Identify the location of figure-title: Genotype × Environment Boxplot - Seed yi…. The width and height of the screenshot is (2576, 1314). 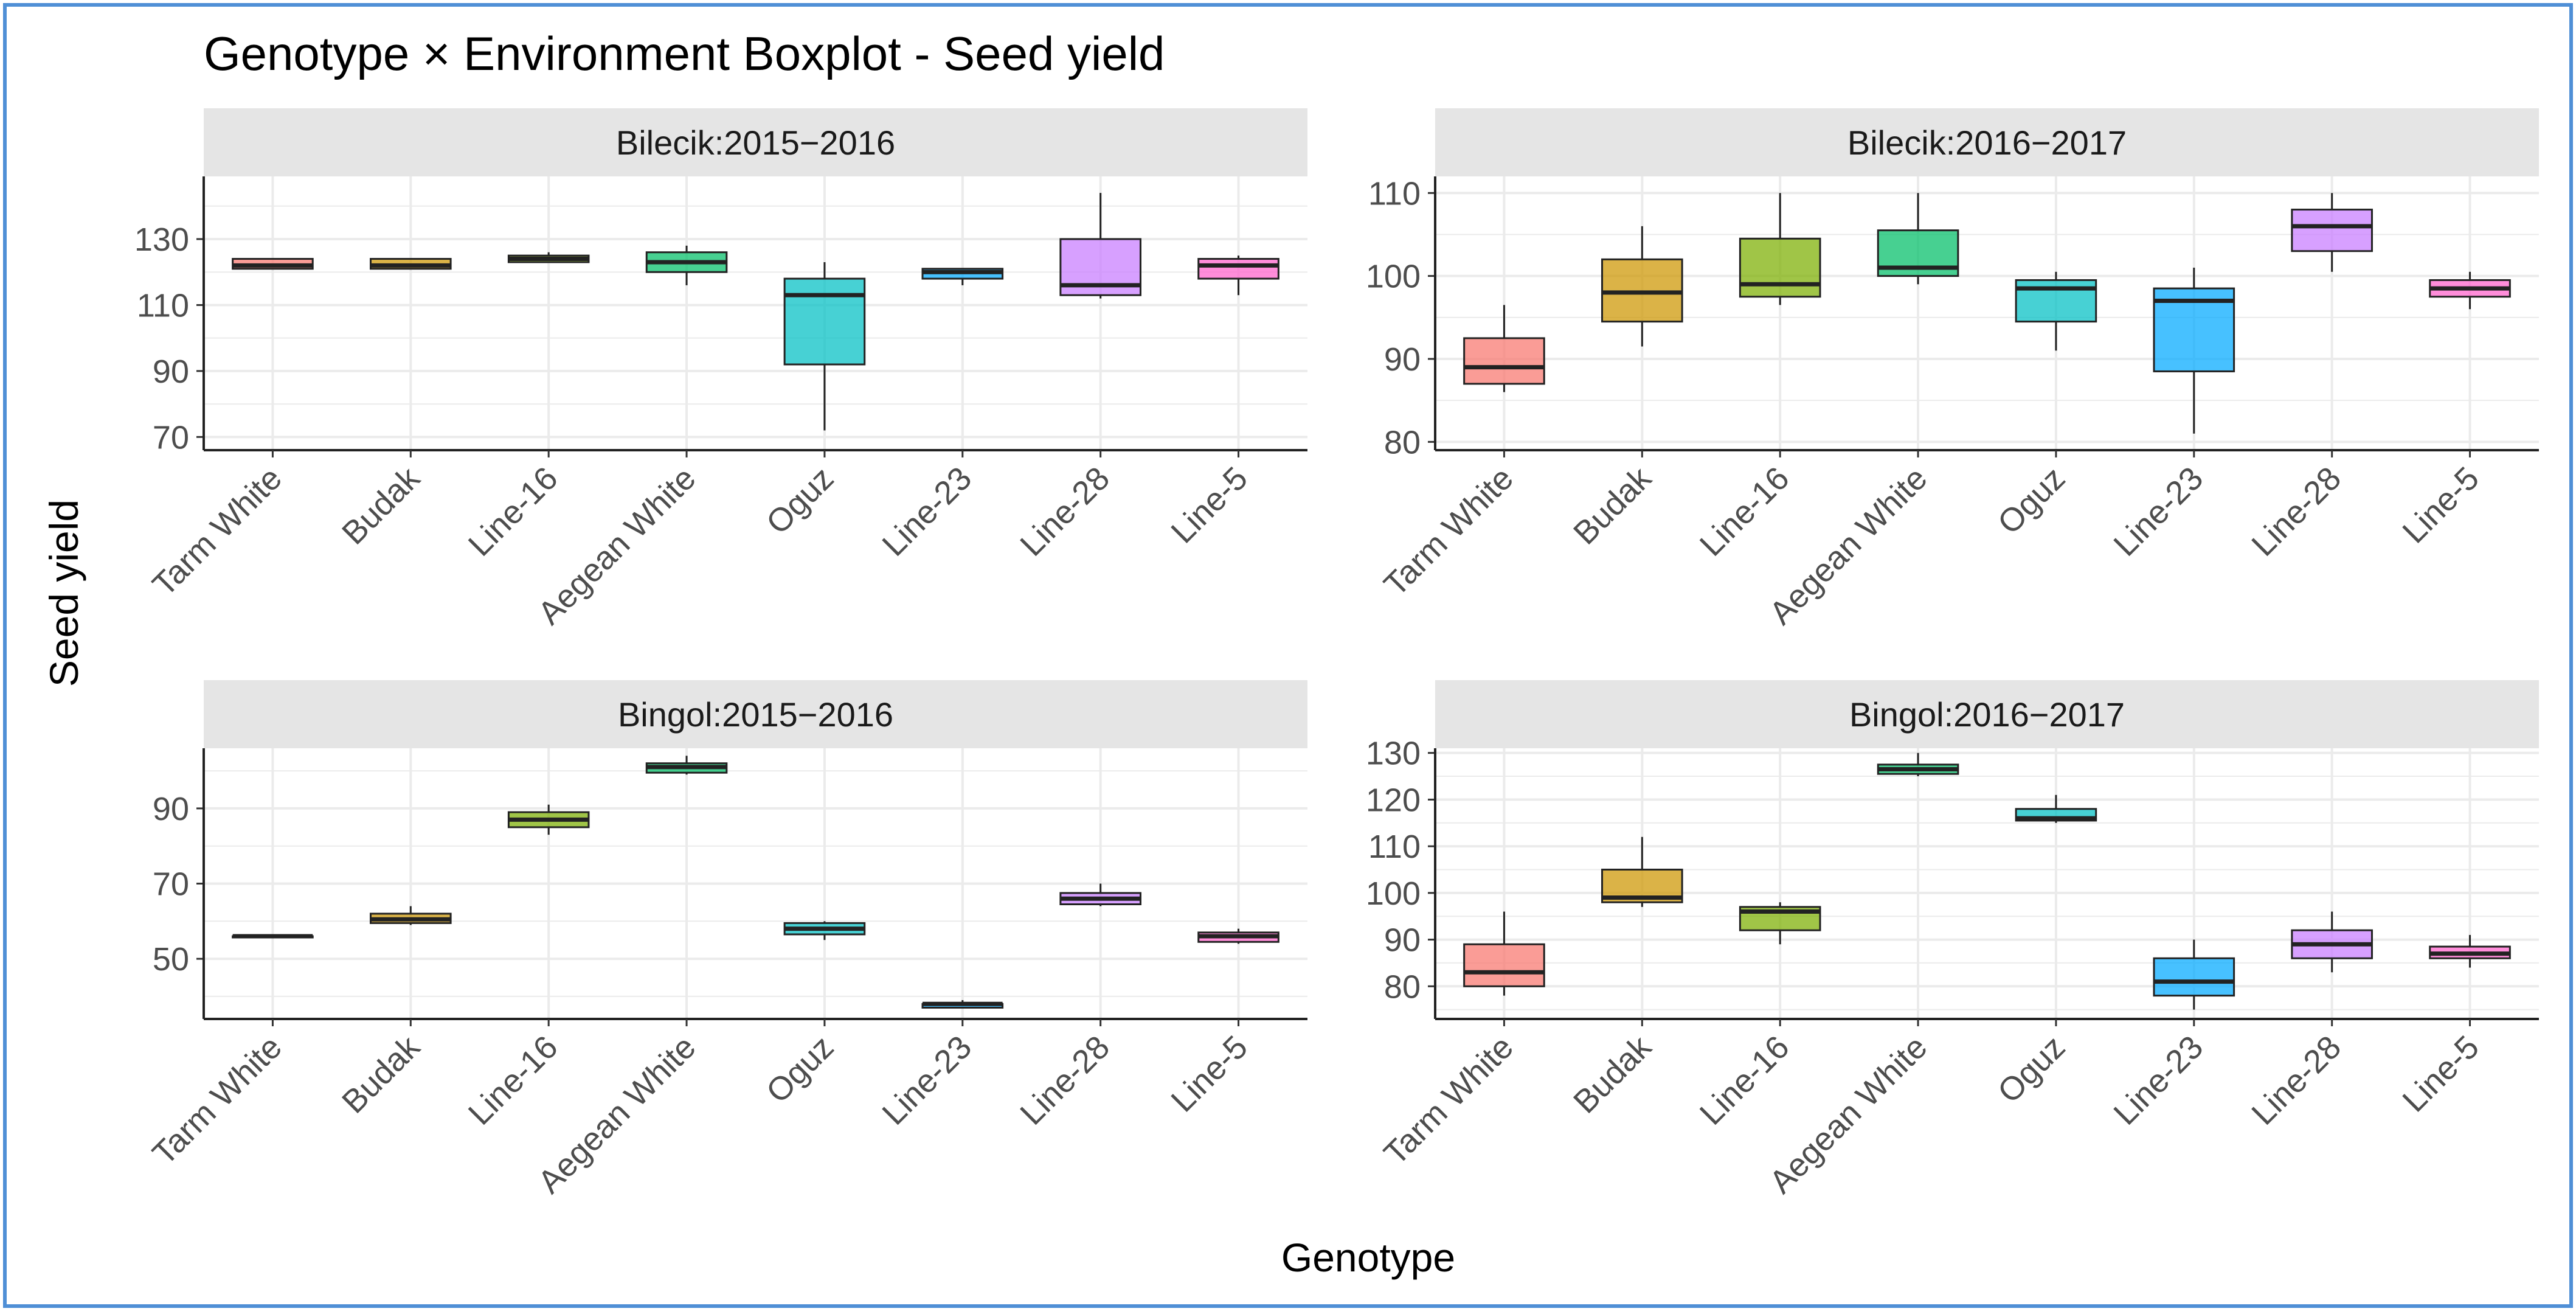
(684, 53).